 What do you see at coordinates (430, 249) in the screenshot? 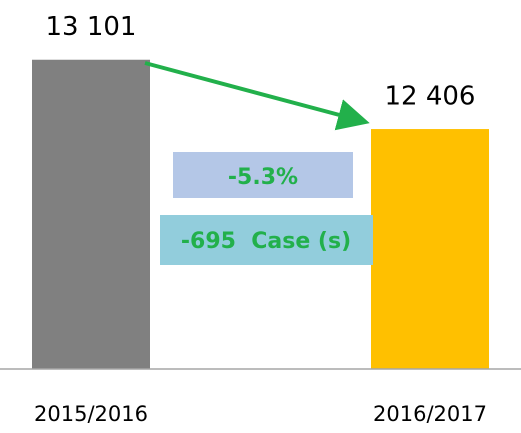
I see `bar` at bounding box center [430, 249].